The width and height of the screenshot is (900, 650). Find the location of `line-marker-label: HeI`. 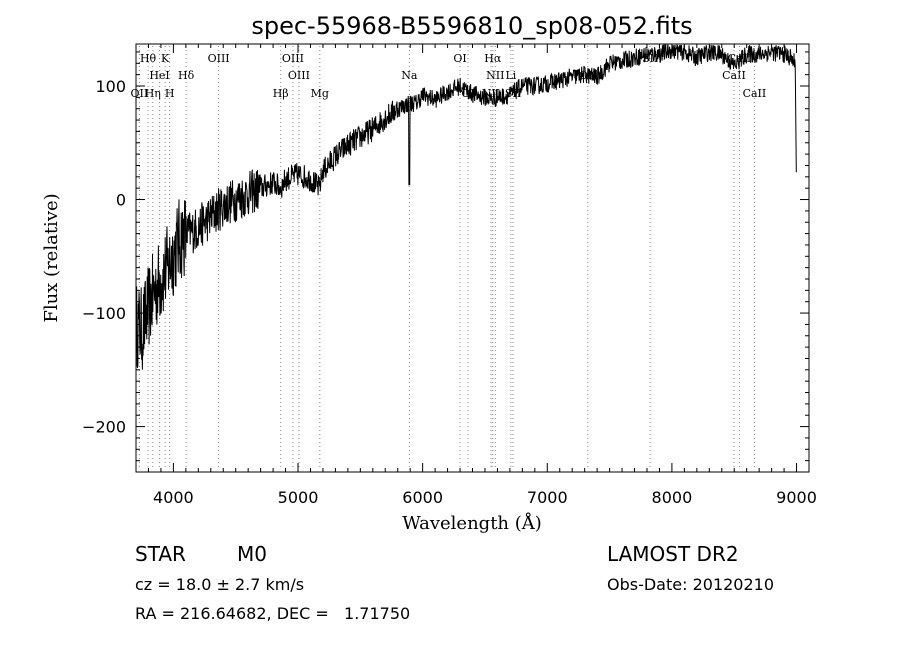

line-marker-label: HeI is located at coordinates (159, 75).